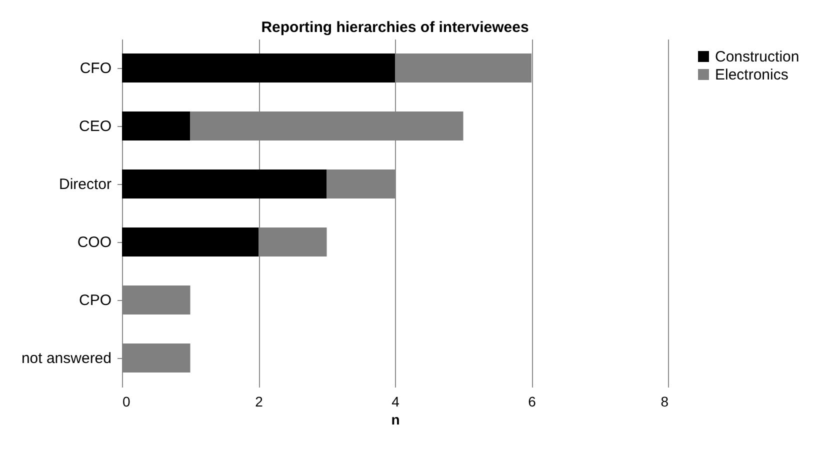 The image size is (830, 452). Describe the element at coordinates (126, 402) in the screenshot. I see `x-tick-label: 0` at that location.